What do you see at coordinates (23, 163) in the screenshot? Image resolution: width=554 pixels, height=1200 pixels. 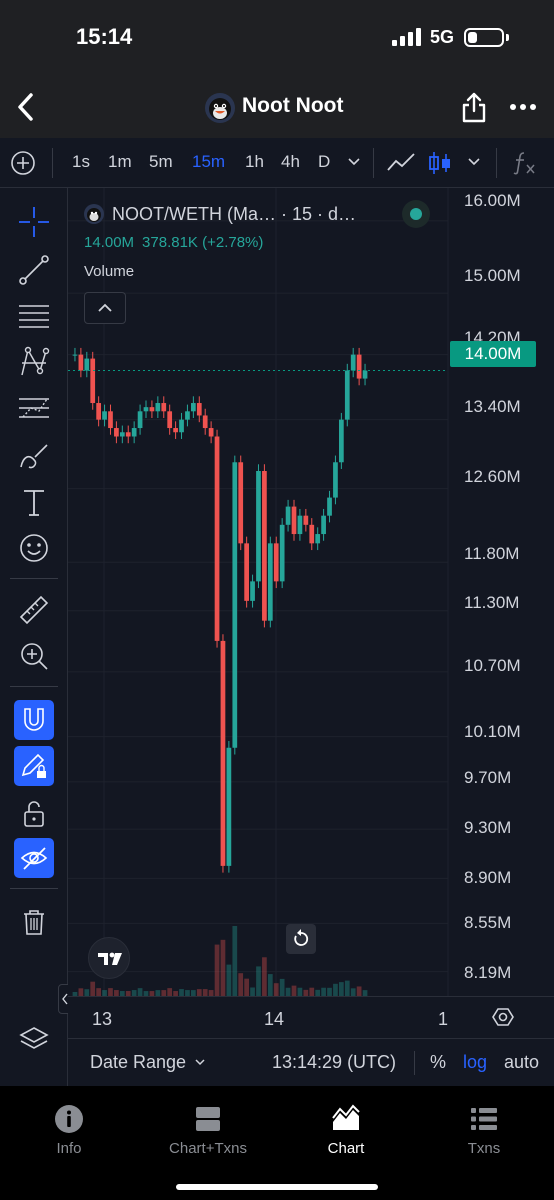 I see `add-symbol-icon` at bounding box center [23, 163].